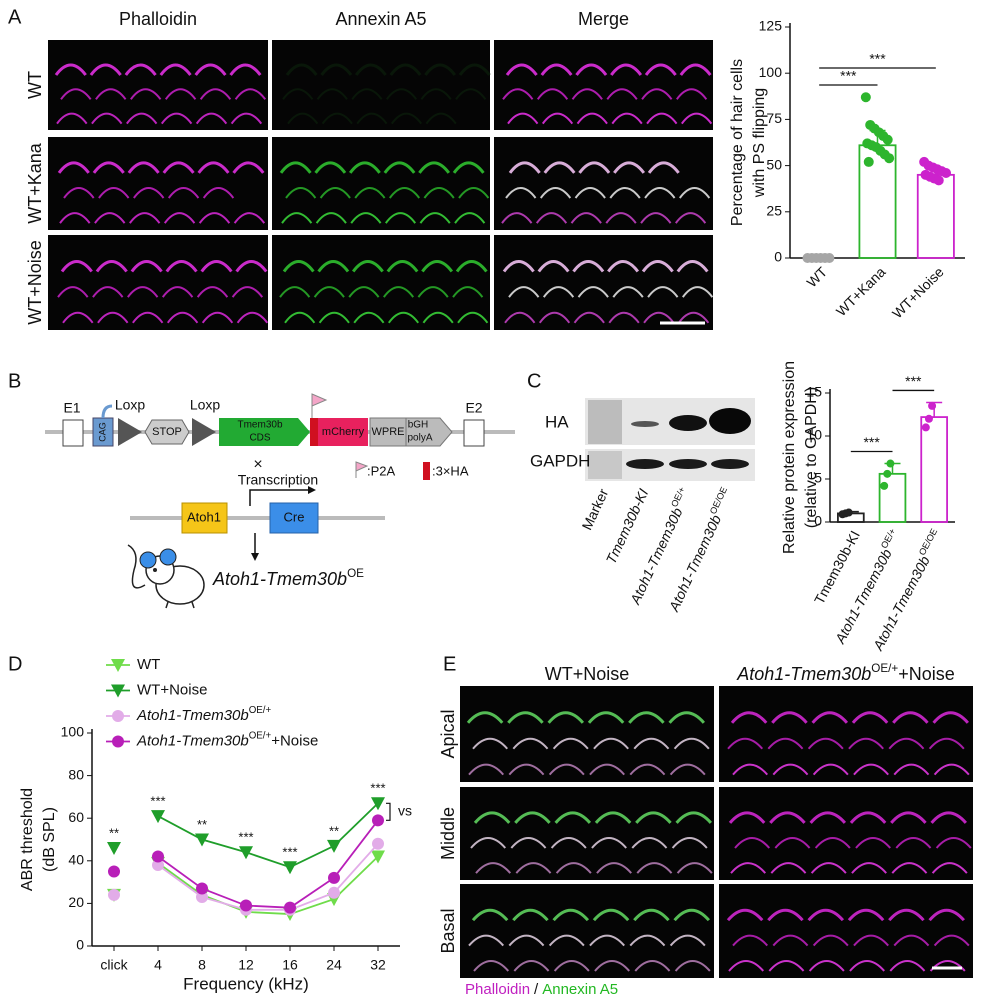 The width and height of the screenshot is (1000, 999). I want to click on mouse-eye, so click(155, 570).